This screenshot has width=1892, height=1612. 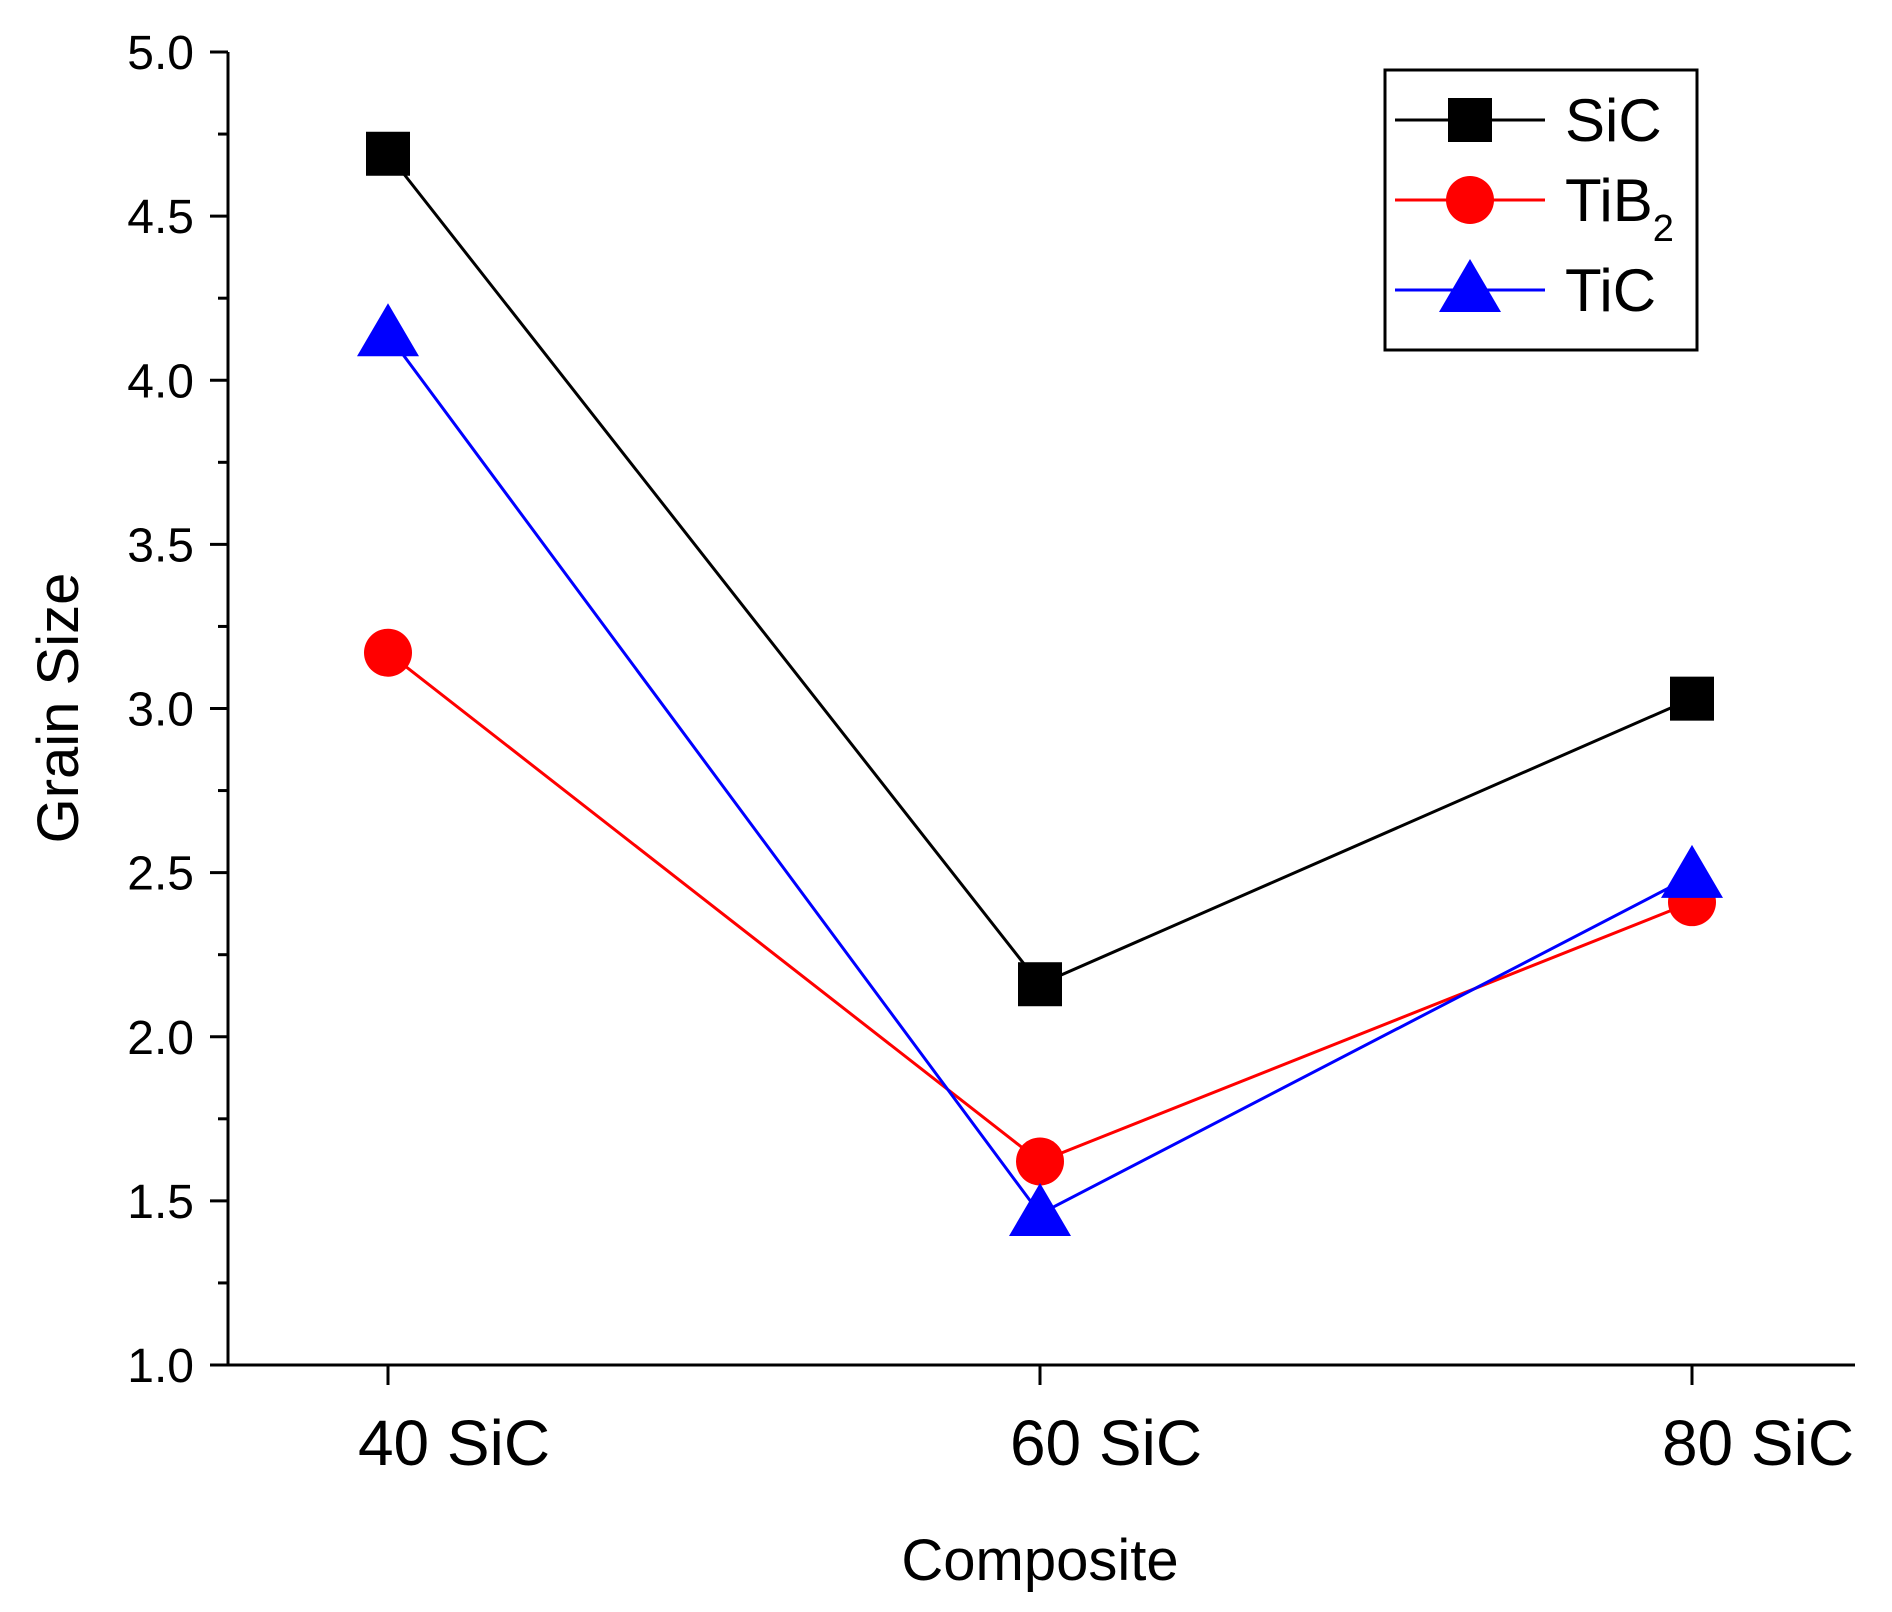 I want to click on y-tick-label: 1.5, so click(x=160, y=1202).